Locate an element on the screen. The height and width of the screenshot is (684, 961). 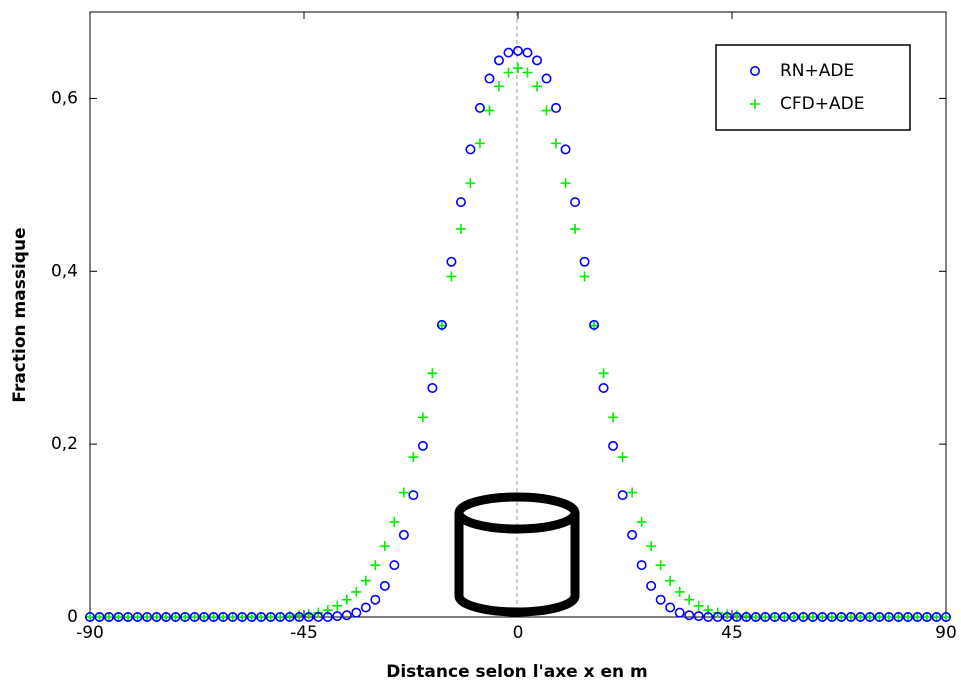
legend-box is located at coordinates (813, 87).